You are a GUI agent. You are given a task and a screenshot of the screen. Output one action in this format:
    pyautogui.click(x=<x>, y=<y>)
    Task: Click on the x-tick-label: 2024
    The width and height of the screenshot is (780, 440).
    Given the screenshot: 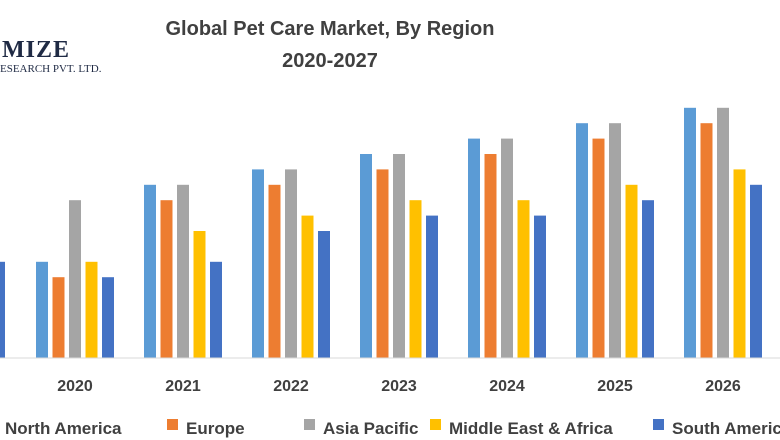 What is the action you would take?
    pyautogui.click(x=507, y=386)
    